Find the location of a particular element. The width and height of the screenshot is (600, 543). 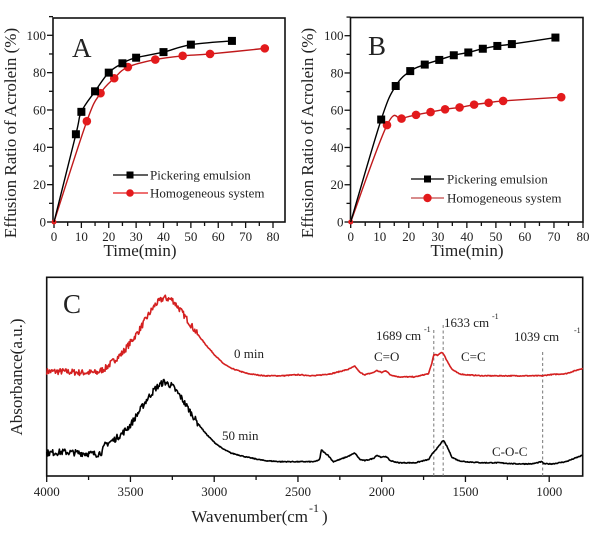

annotation-50min: 50 min is located at coordinates (240, 435).